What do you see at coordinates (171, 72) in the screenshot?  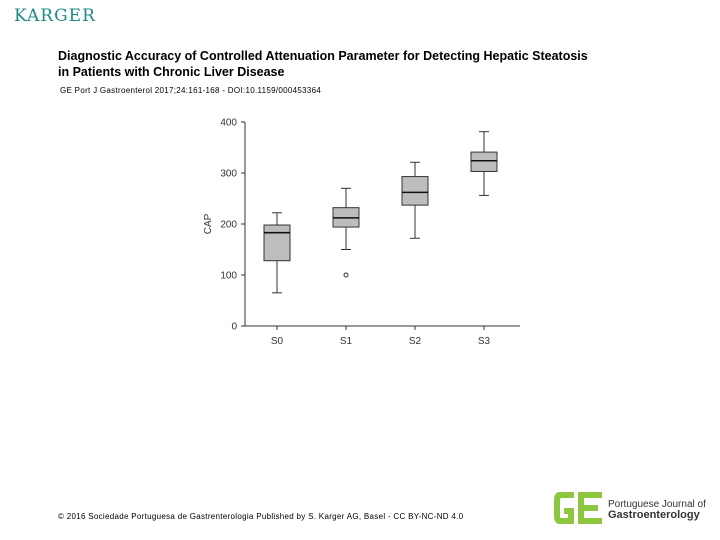 I see `title-line-2: in Patients with Chronic Liver Disease` at bounding box center [171, 72].